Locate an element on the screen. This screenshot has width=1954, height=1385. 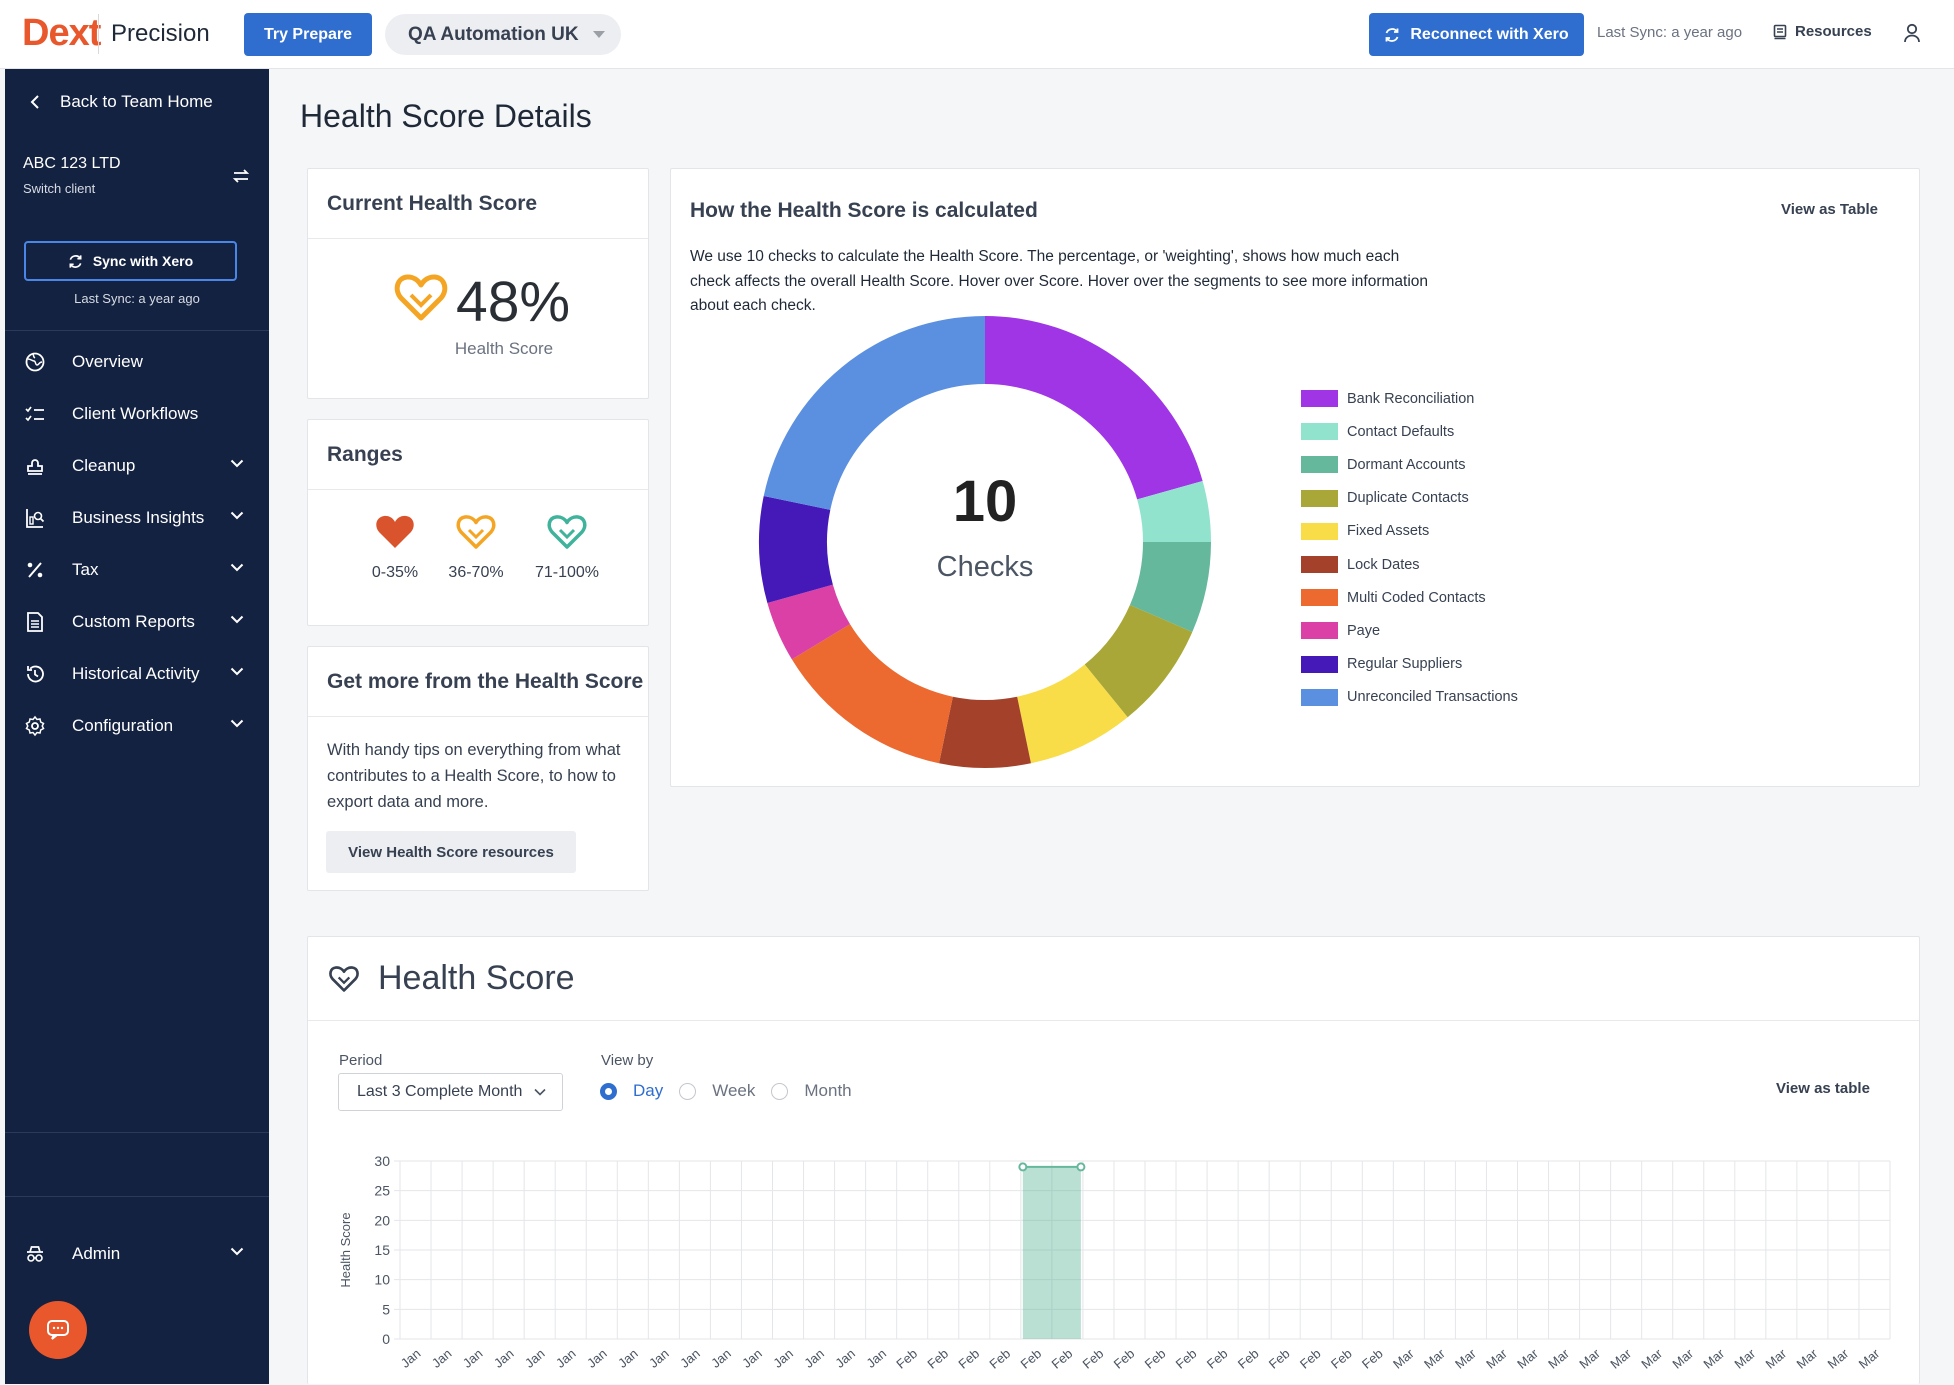
sidebar-item-configuration: Configuration is located at coordinates (137, 726).